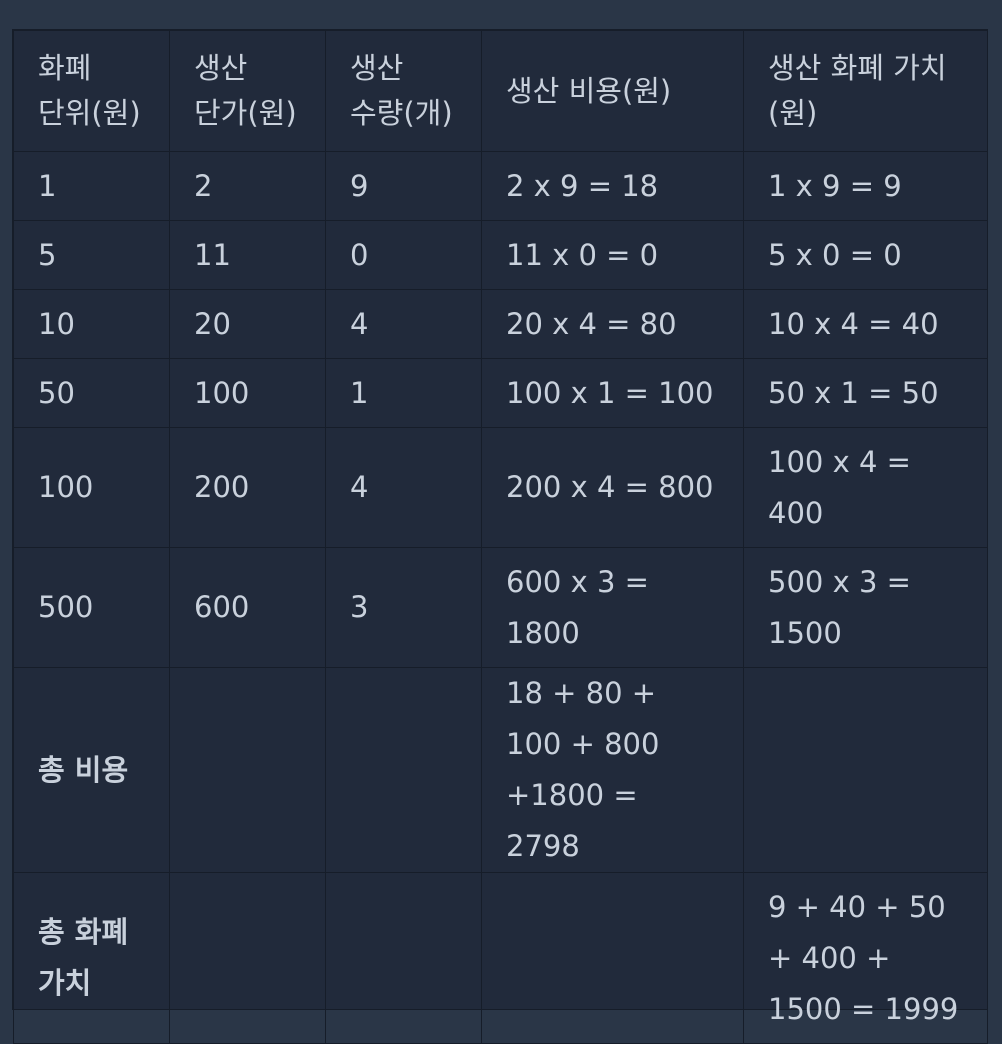  Describe the element at coordinates (865, 607) in the screenshot. I see `cell-currency-value: 500 x 3 = 1500` at that location.